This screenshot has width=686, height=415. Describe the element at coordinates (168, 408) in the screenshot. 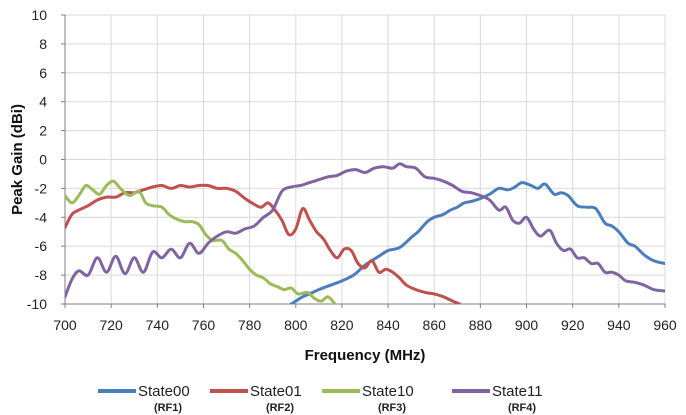

I see `legend-sublabel: (RF1)` at that location.